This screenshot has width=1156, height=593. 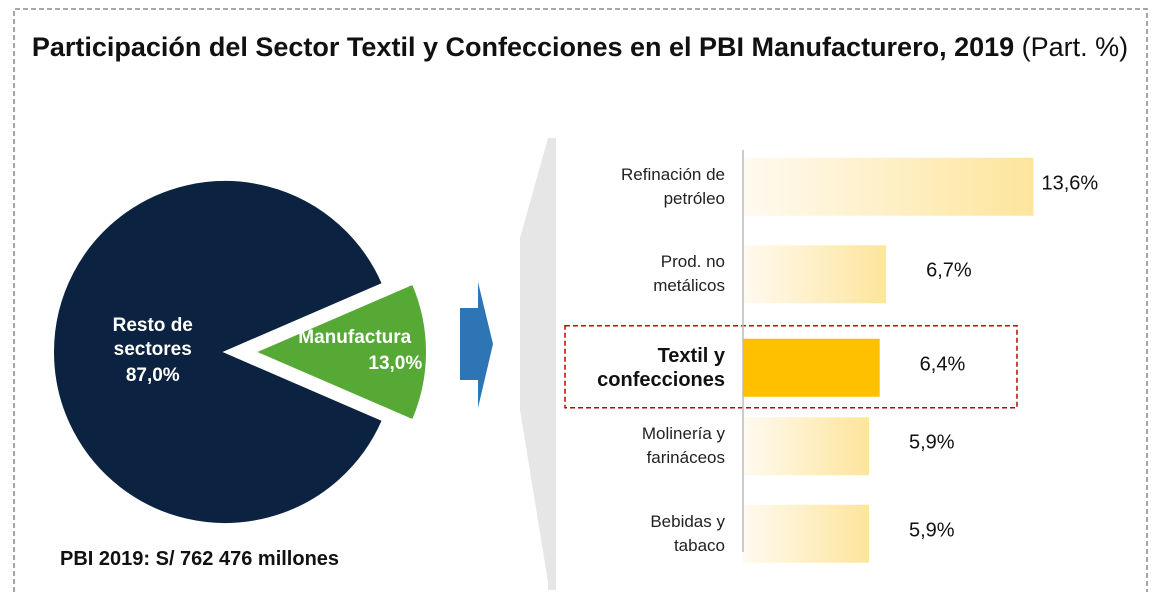 What do you see at coordinates (476, 345) in the screenshot?
I see `arrow` at bounding box center [476, 345].